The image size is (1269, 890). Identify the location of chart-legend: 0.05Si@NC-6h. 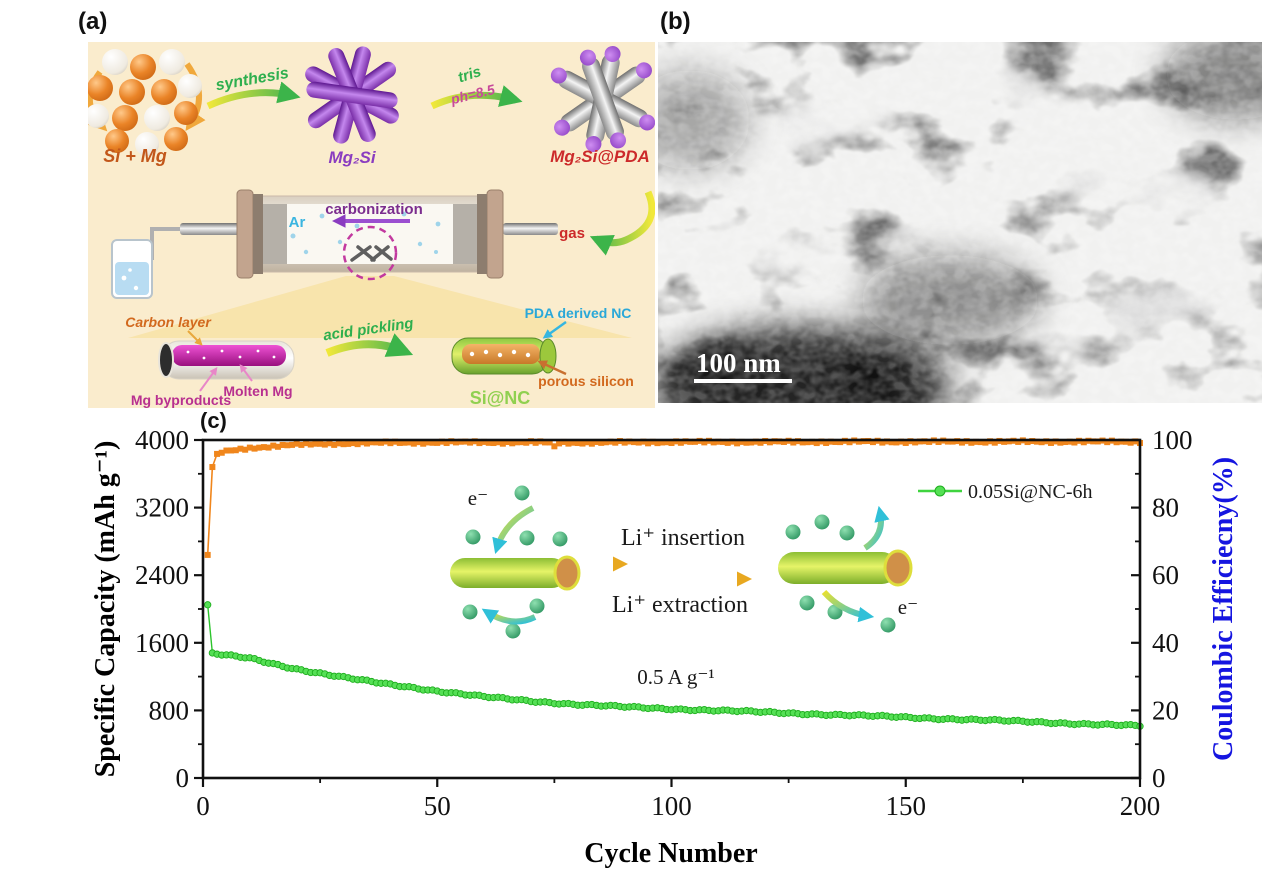
(1005, 492).